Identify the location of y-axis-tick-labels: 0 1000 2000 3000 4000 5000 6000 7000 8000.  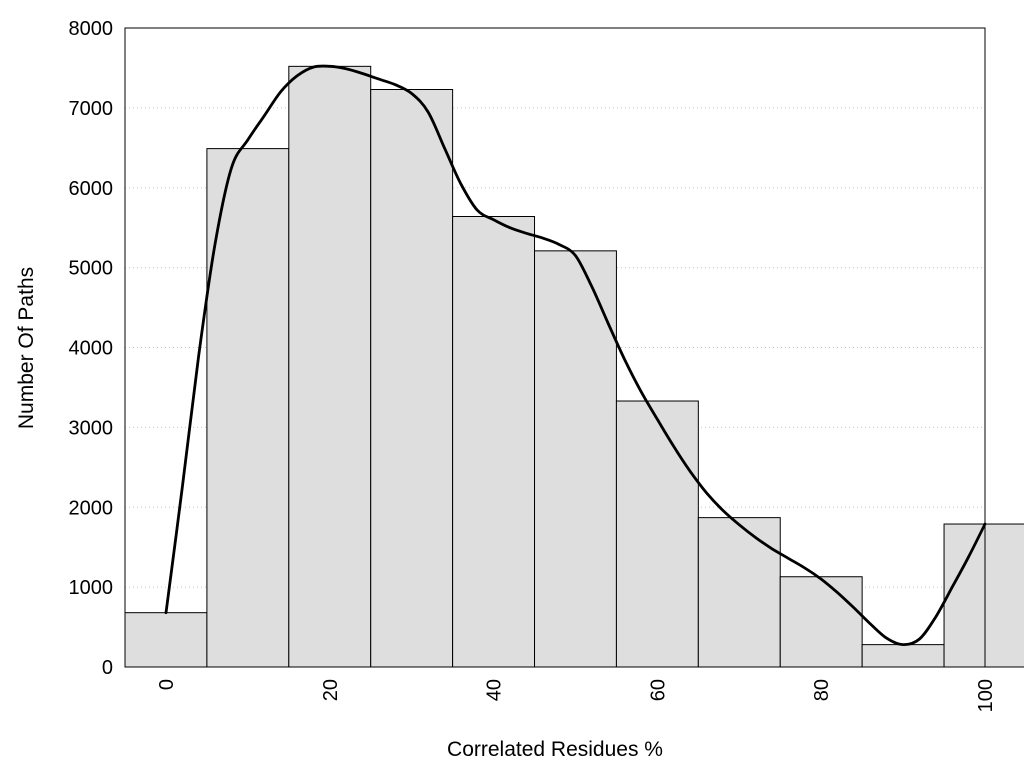
(91, 348).